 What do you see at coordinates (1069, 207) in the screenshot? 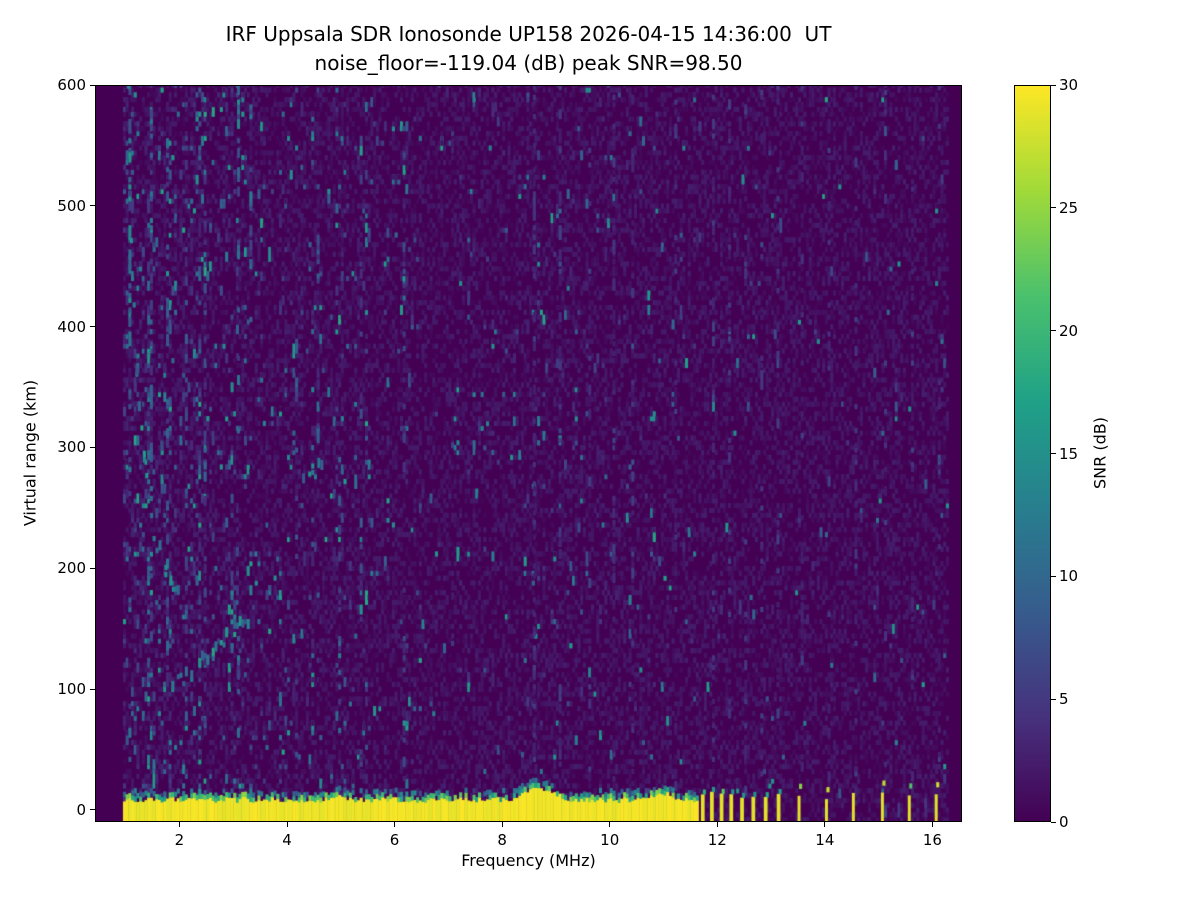
I see `colorbar-tick-label: 25` at bounding box center [1069, 207].